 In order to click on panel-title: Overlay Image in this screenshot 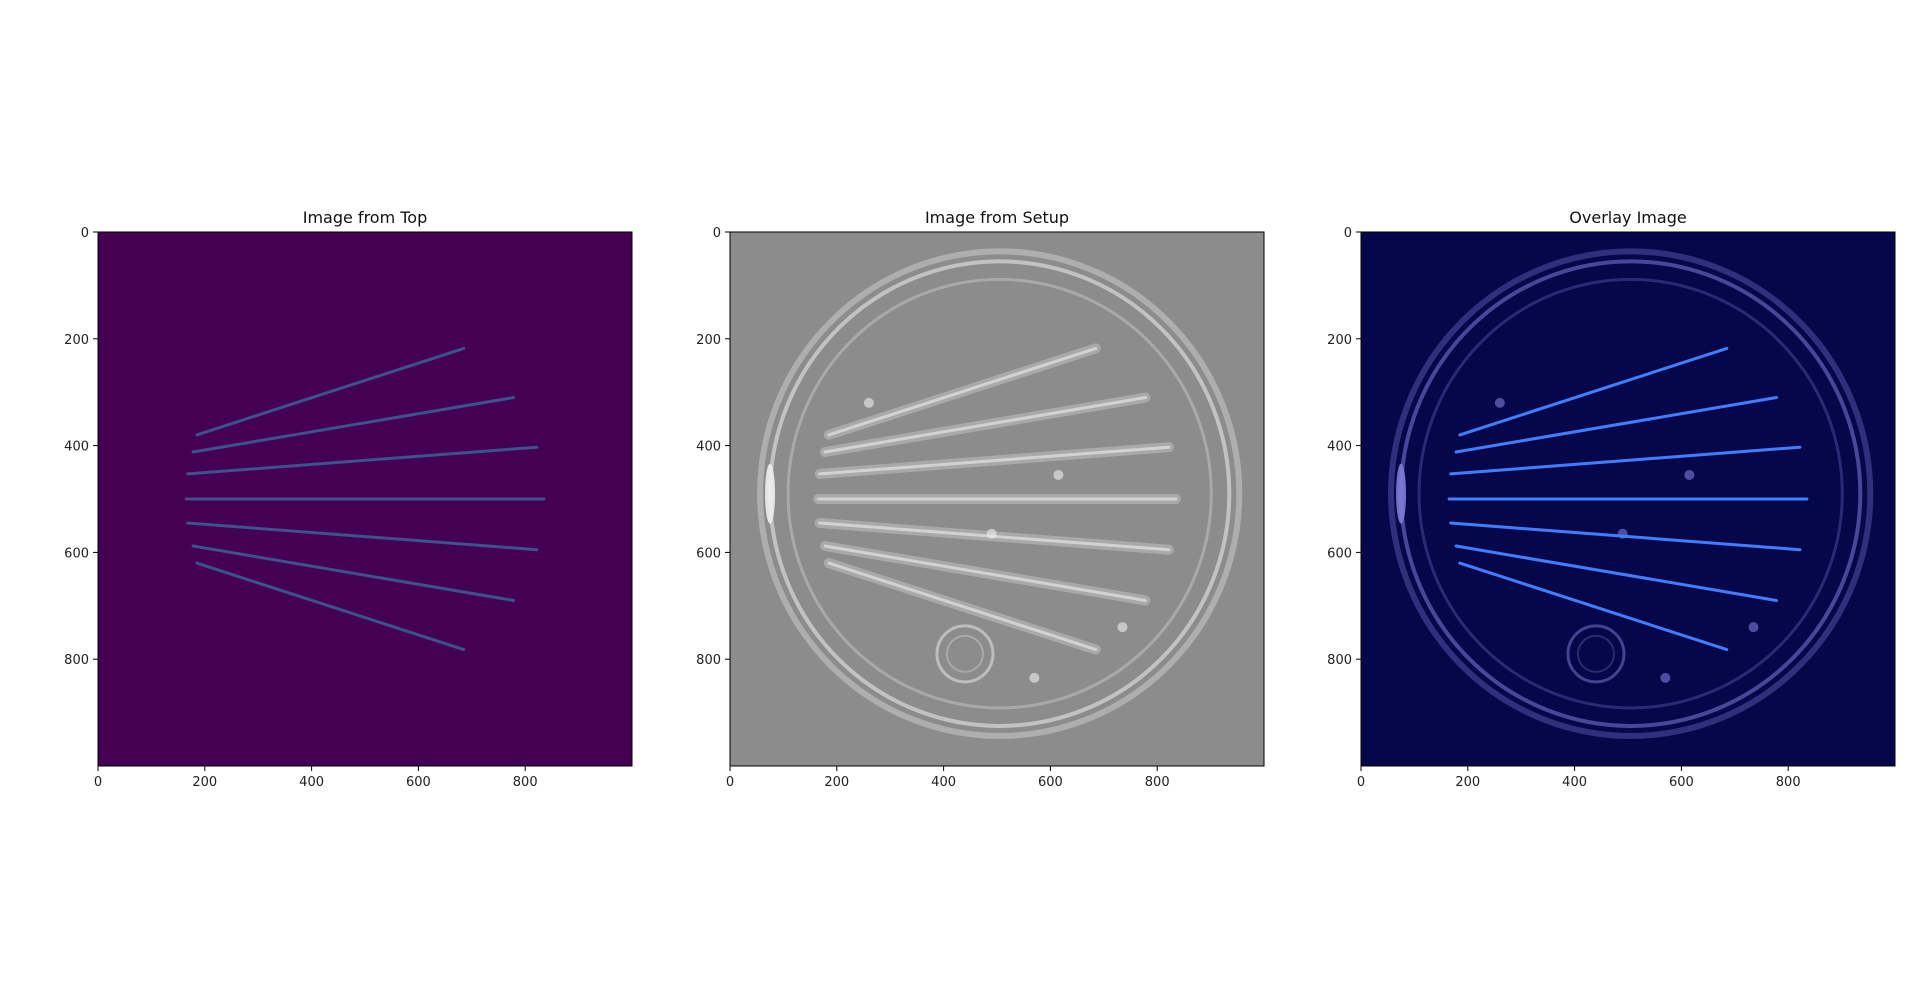, I will do `click(1627, 217)`.